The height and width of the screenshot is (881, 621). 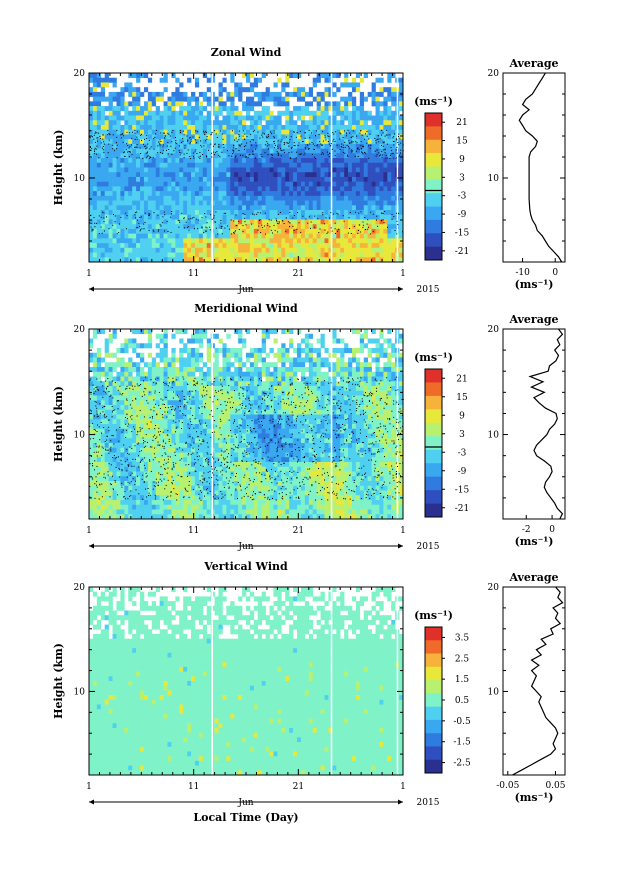 I want to click on colorbar-tick-label: -0.5, so click(x=462, y=722).